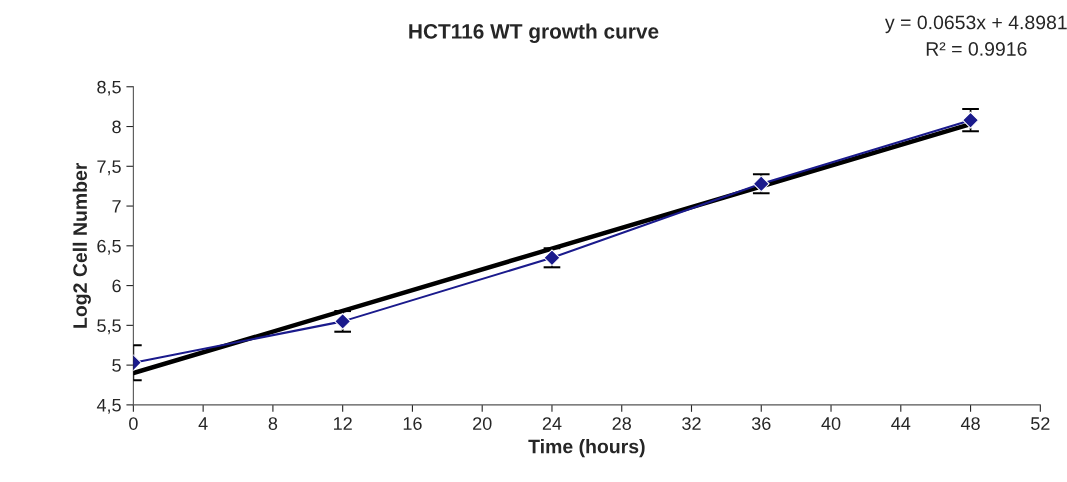  I want to click on x-tick-label: 52, so click(1040, 423).